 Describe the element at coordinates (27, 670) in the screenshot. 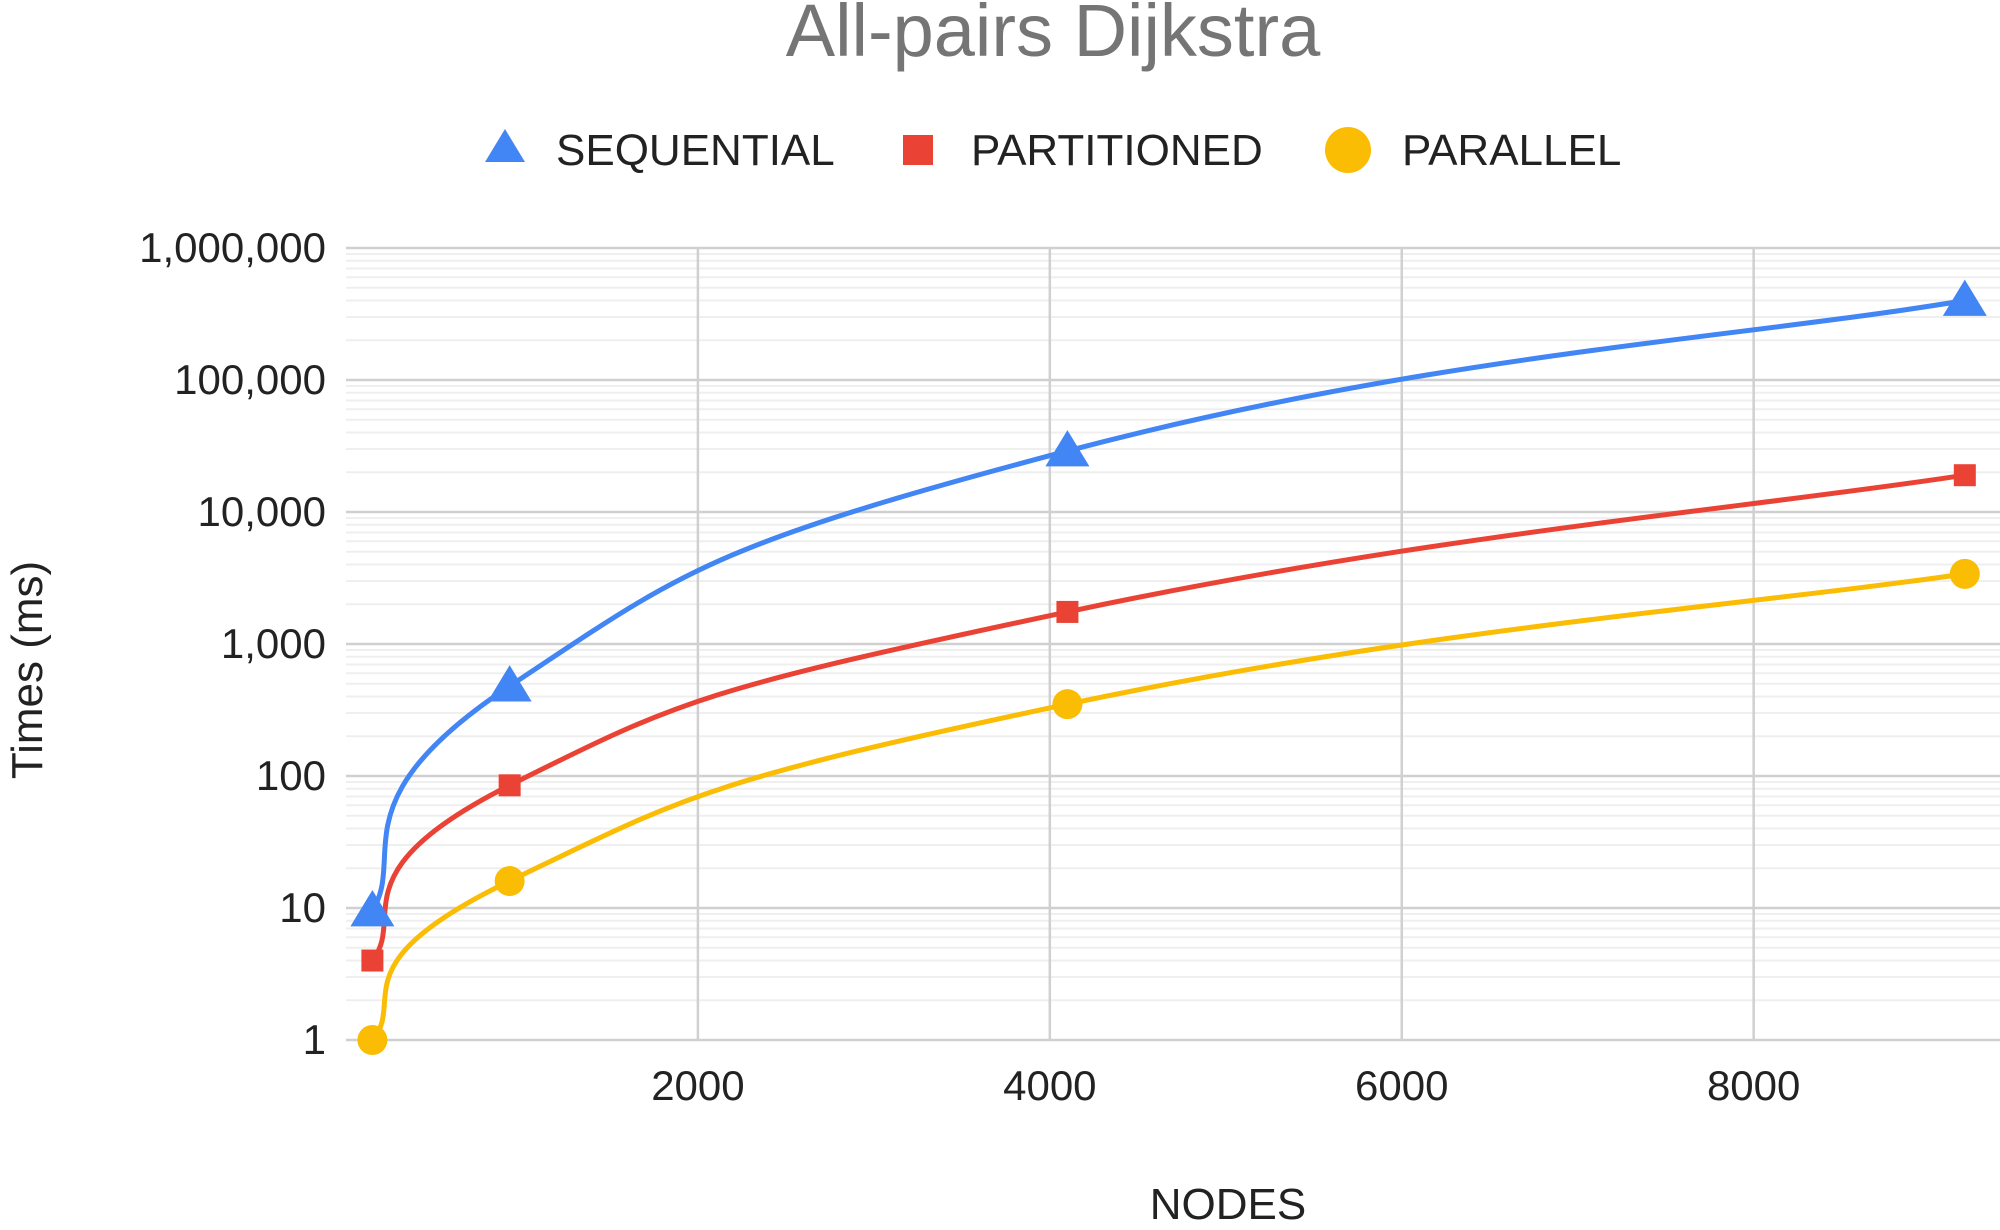

I see `y-axis-title: Times (ms)` at that location.